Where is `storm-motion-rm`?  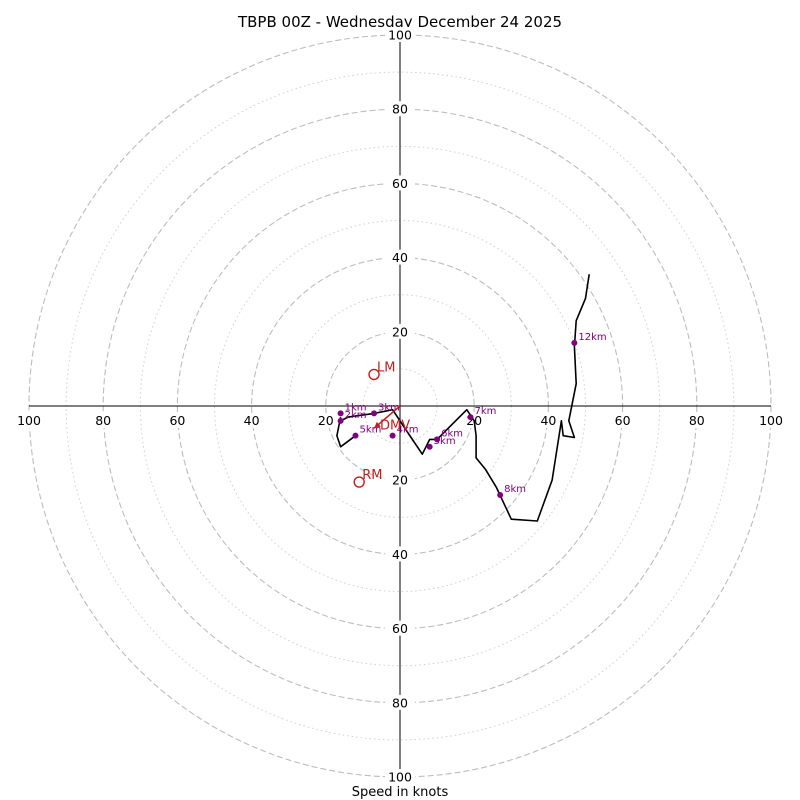 storm-motion-rm is located at coordinates (359, 482).